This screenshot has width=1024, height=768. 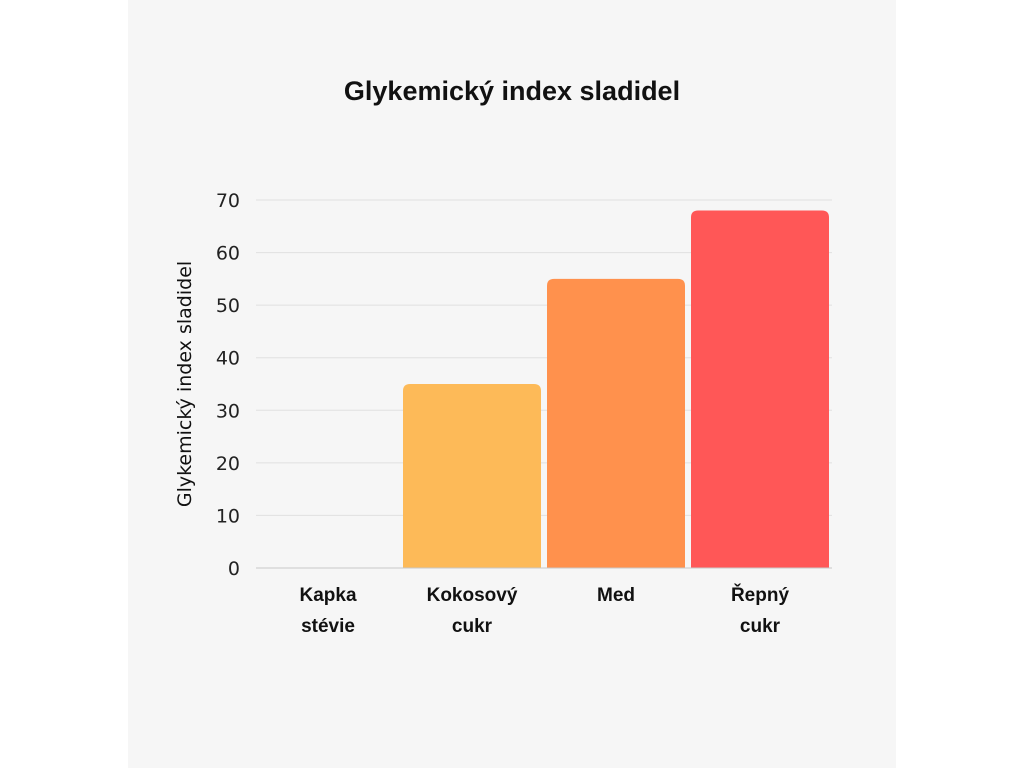 I want to click on y-tick-label: 60, so click(x=228, y=254).